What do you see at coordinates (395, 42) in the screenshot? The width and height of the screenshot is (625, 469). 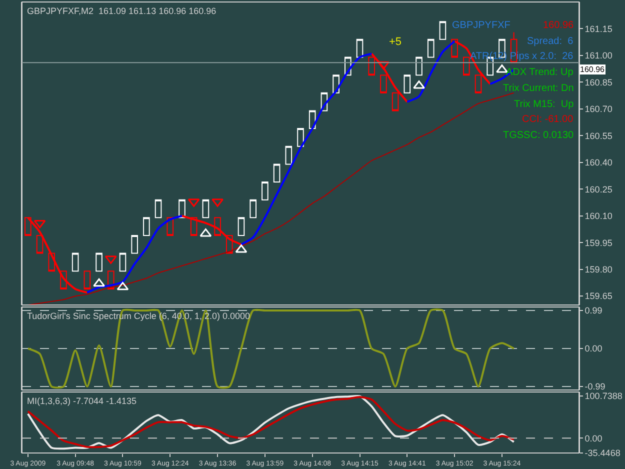 I see `annotation: +5` at bounding box center [395, 42].